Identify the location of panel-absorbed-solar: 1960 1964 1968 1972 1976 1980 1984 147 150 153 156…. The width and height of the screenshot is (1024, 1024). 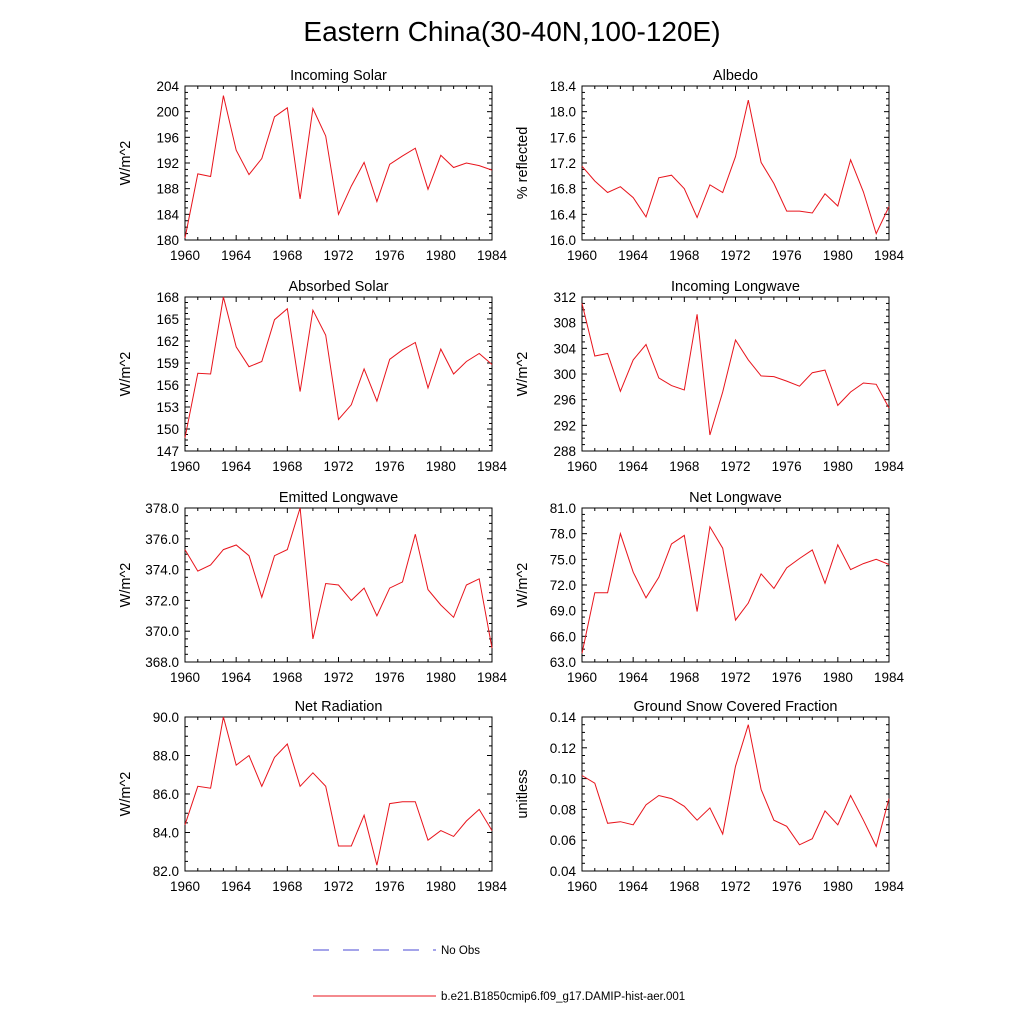
(313, 376).